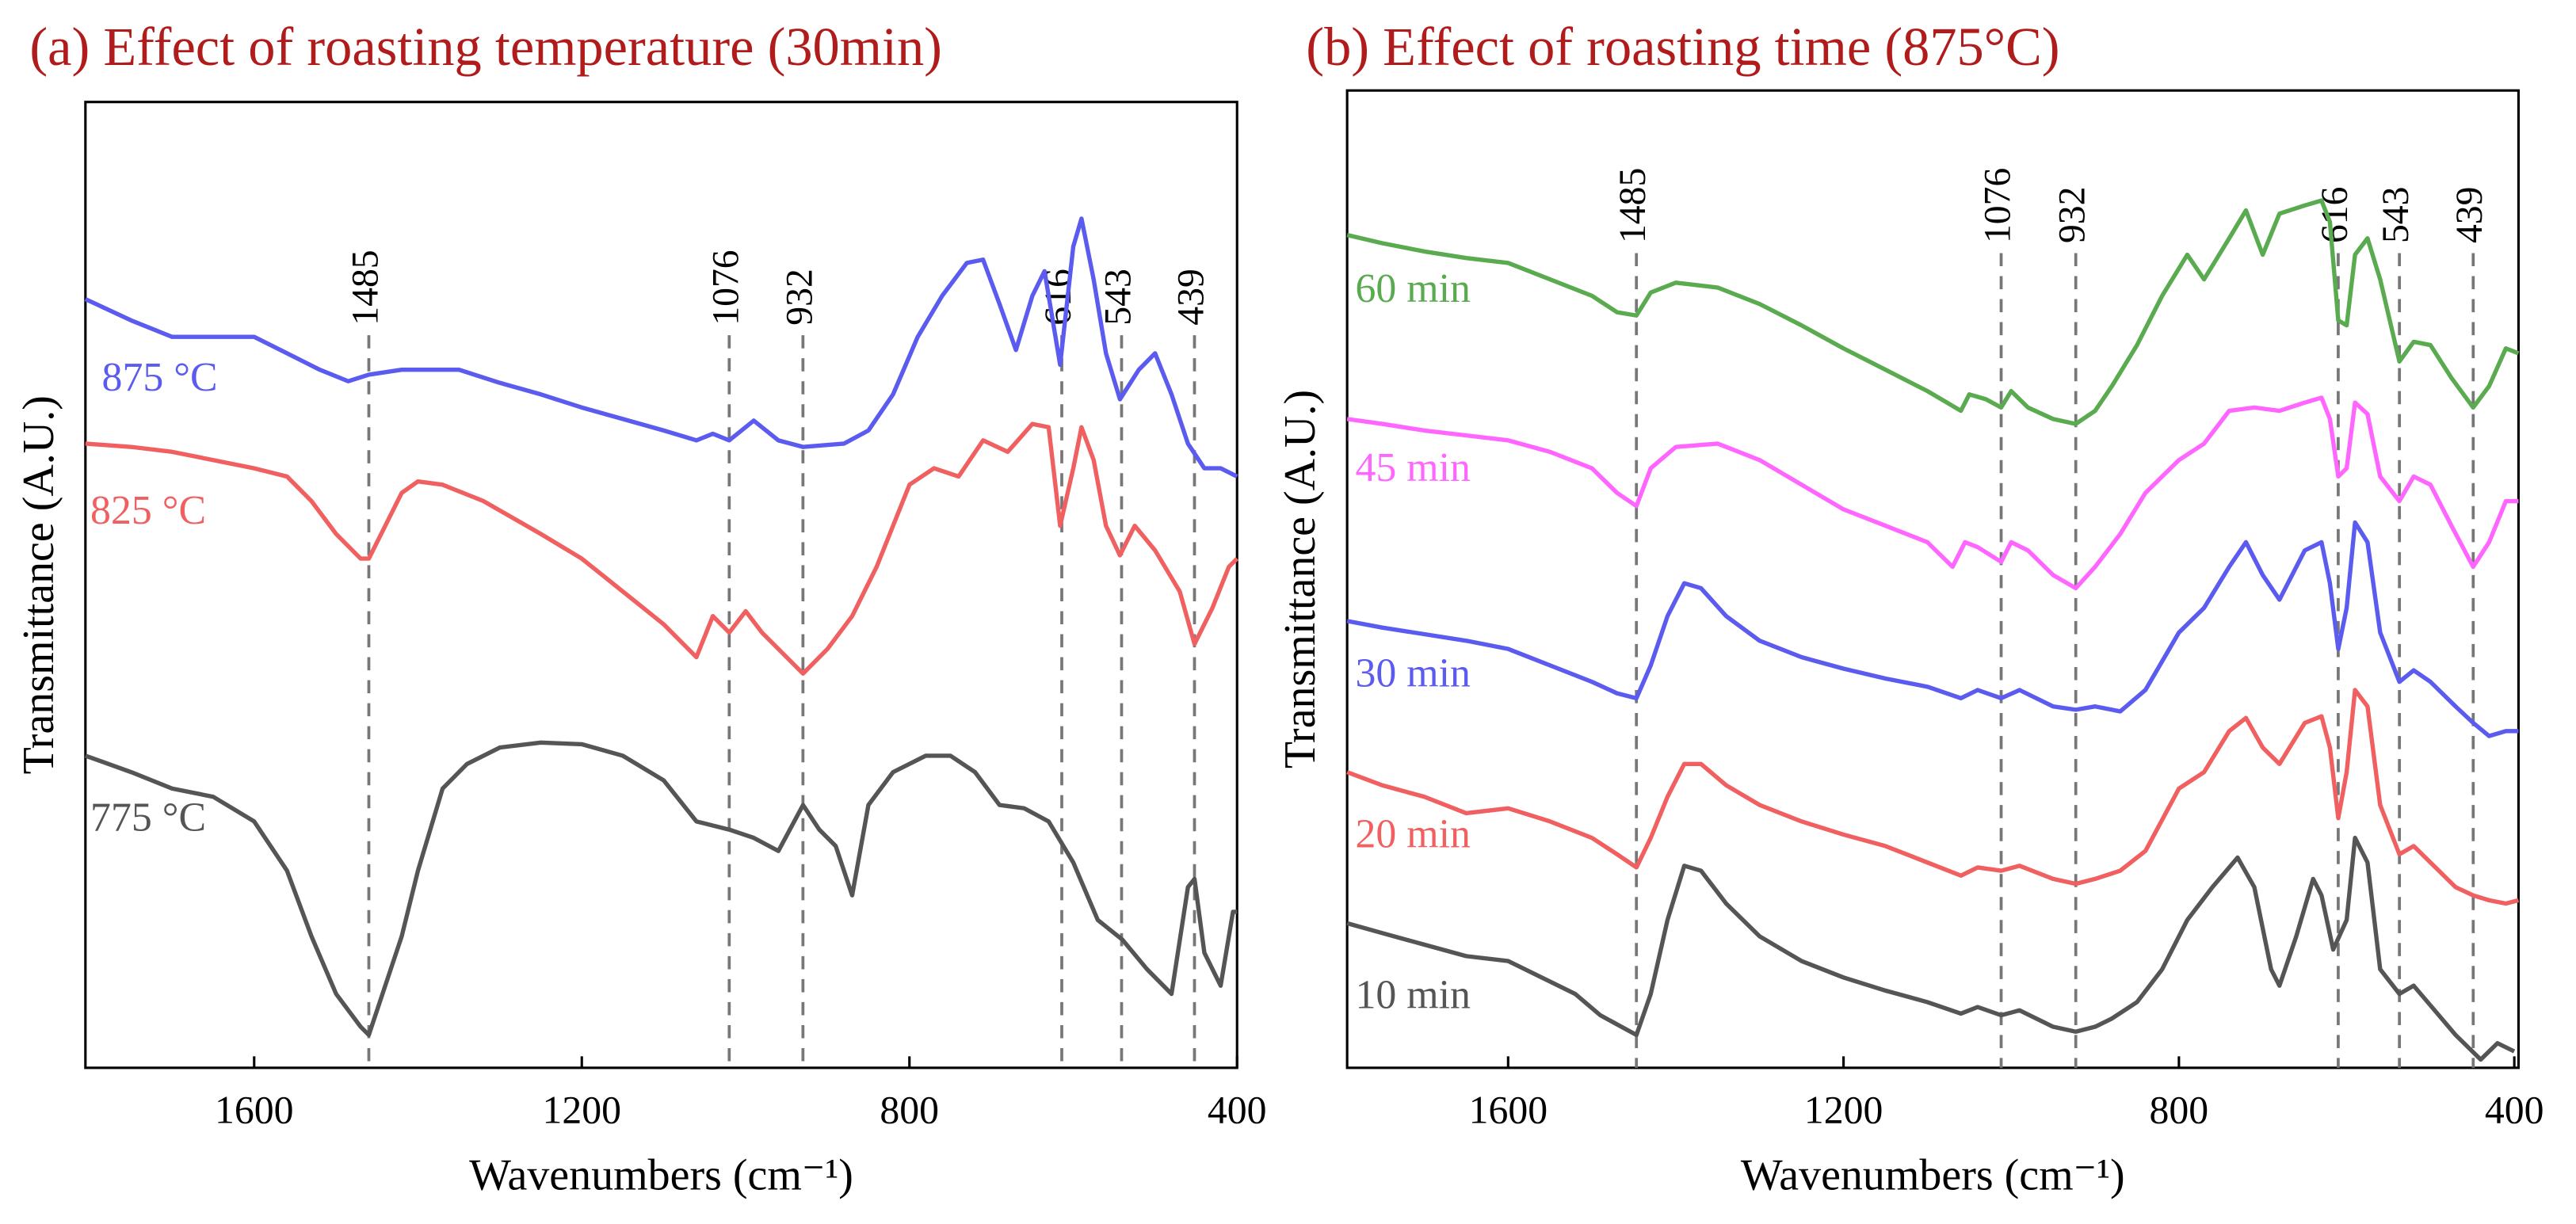 Image resolution: width=2576 pixels, height=1224 pixels. I want to click on series-label: 825 °C, so click(148, 510).